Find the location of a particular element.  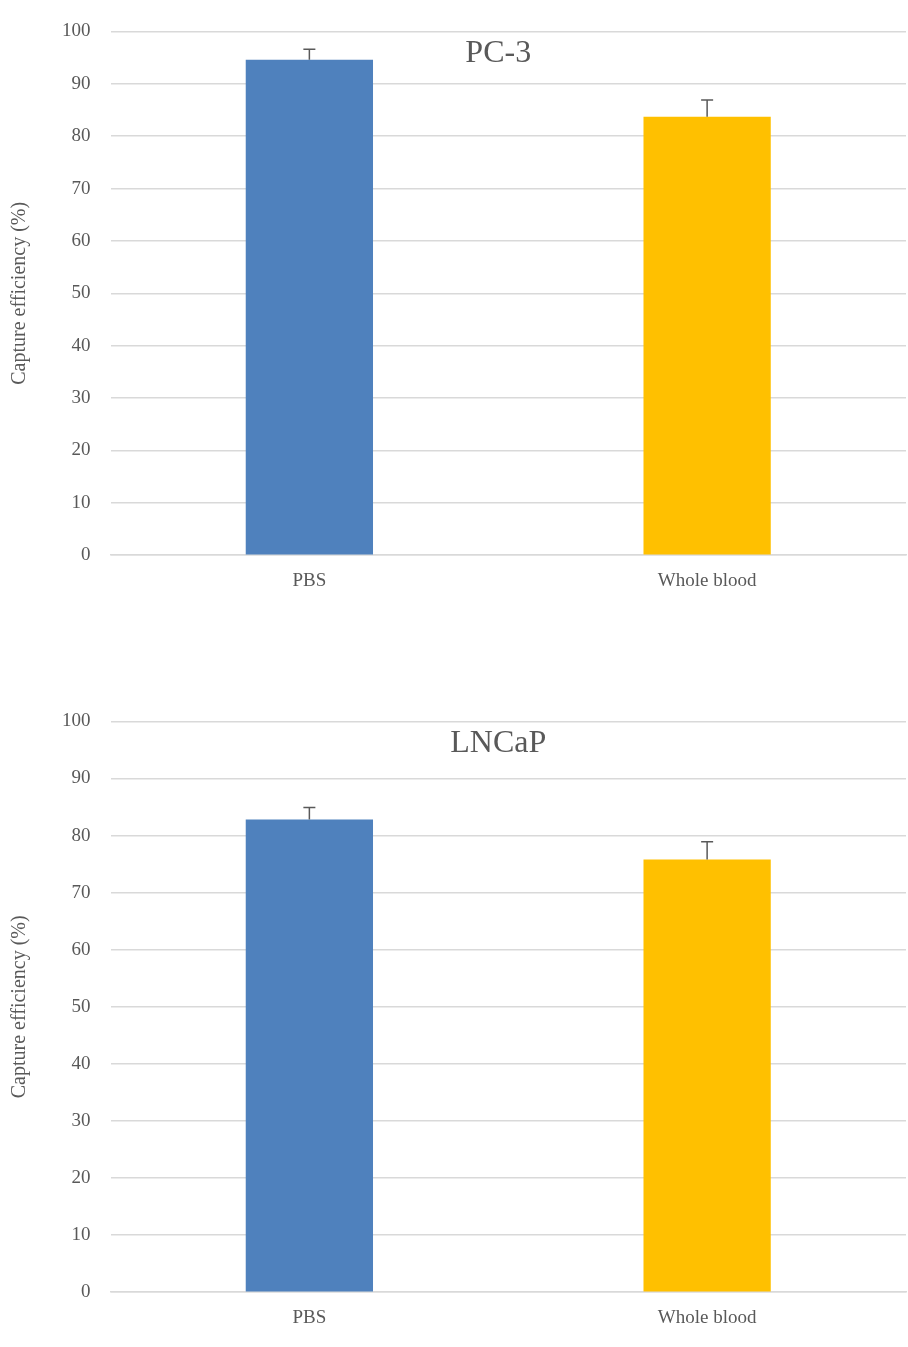

chart-title: LNCaP is located at coordinates (498, 740).